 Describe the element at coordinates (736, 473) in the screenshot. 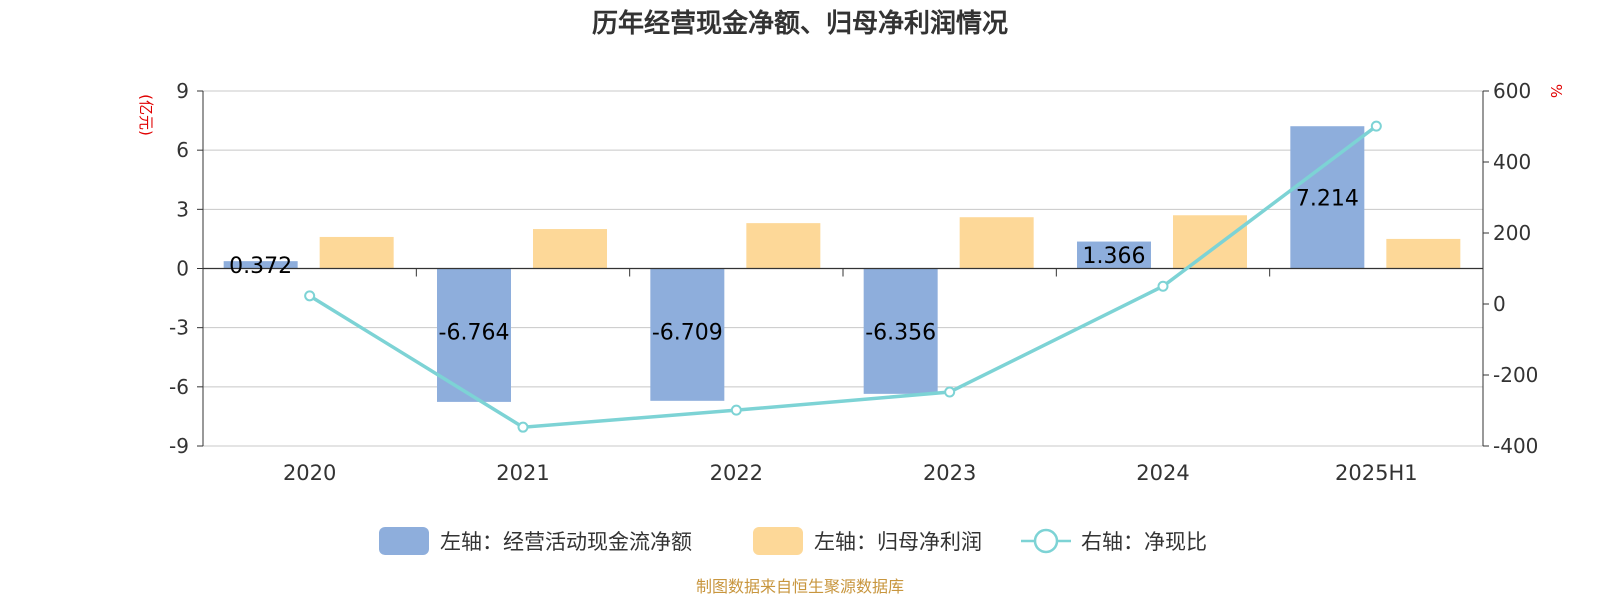

I see `x-tick-label: 2022` at that location.